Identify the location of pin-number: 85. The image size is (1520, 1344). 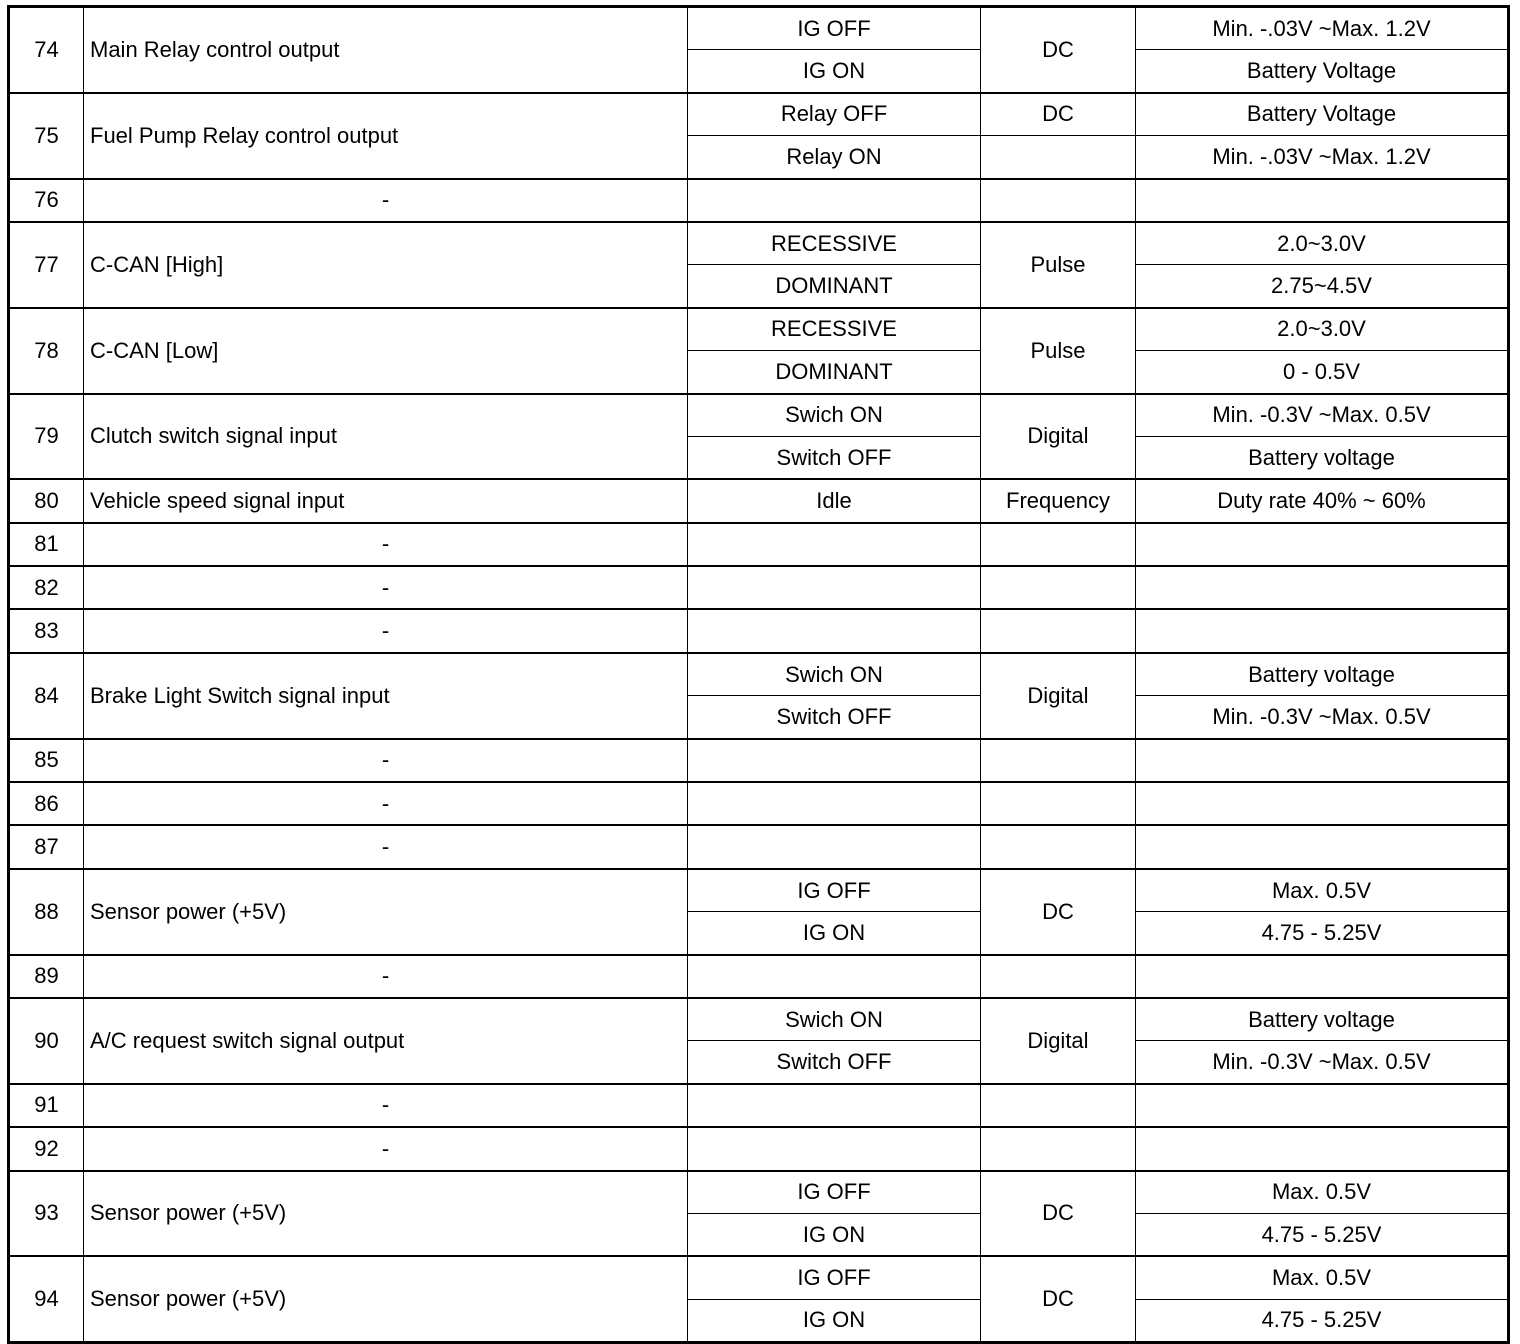
(46, 760).